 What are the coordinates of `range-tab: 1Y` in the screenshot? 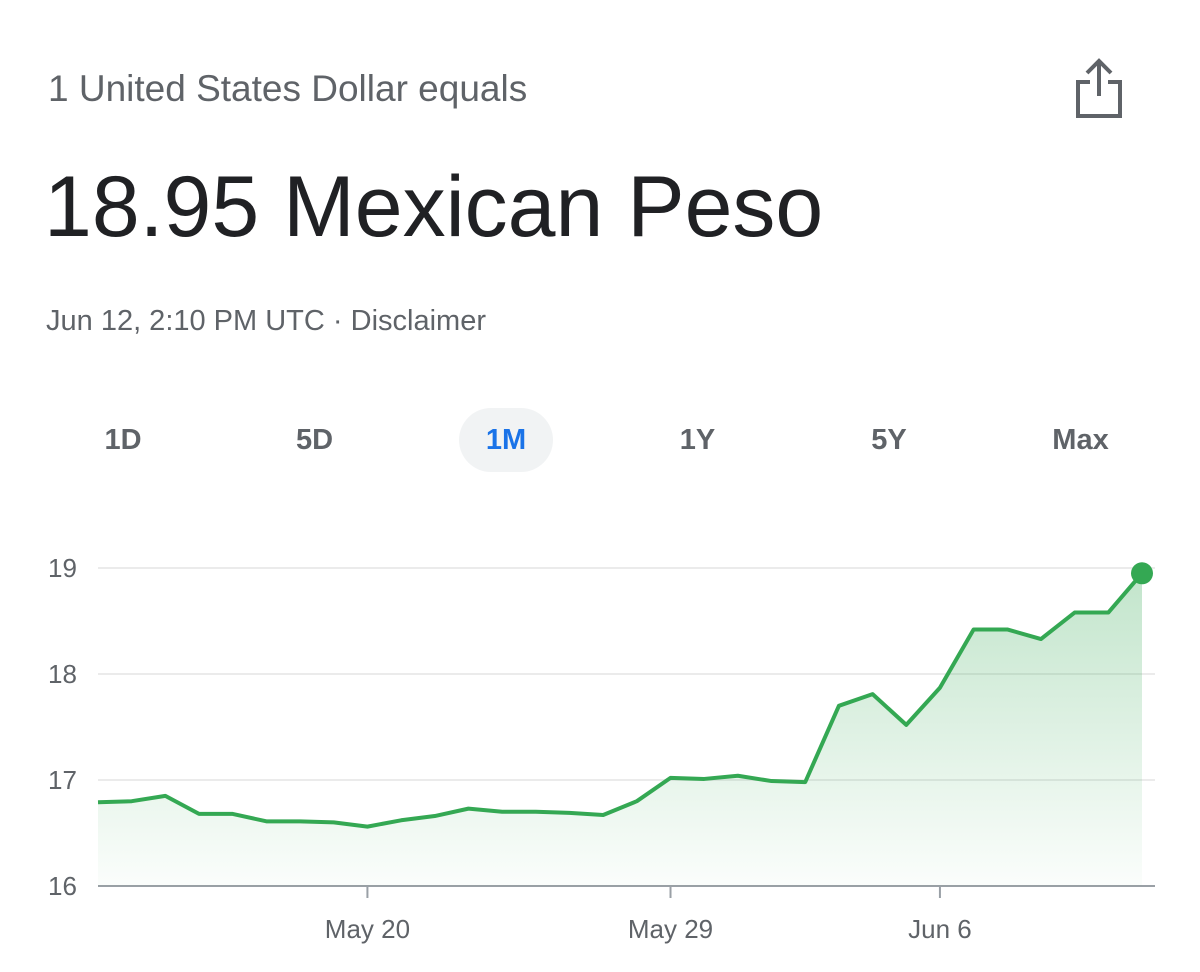 It's located at (697, 440).